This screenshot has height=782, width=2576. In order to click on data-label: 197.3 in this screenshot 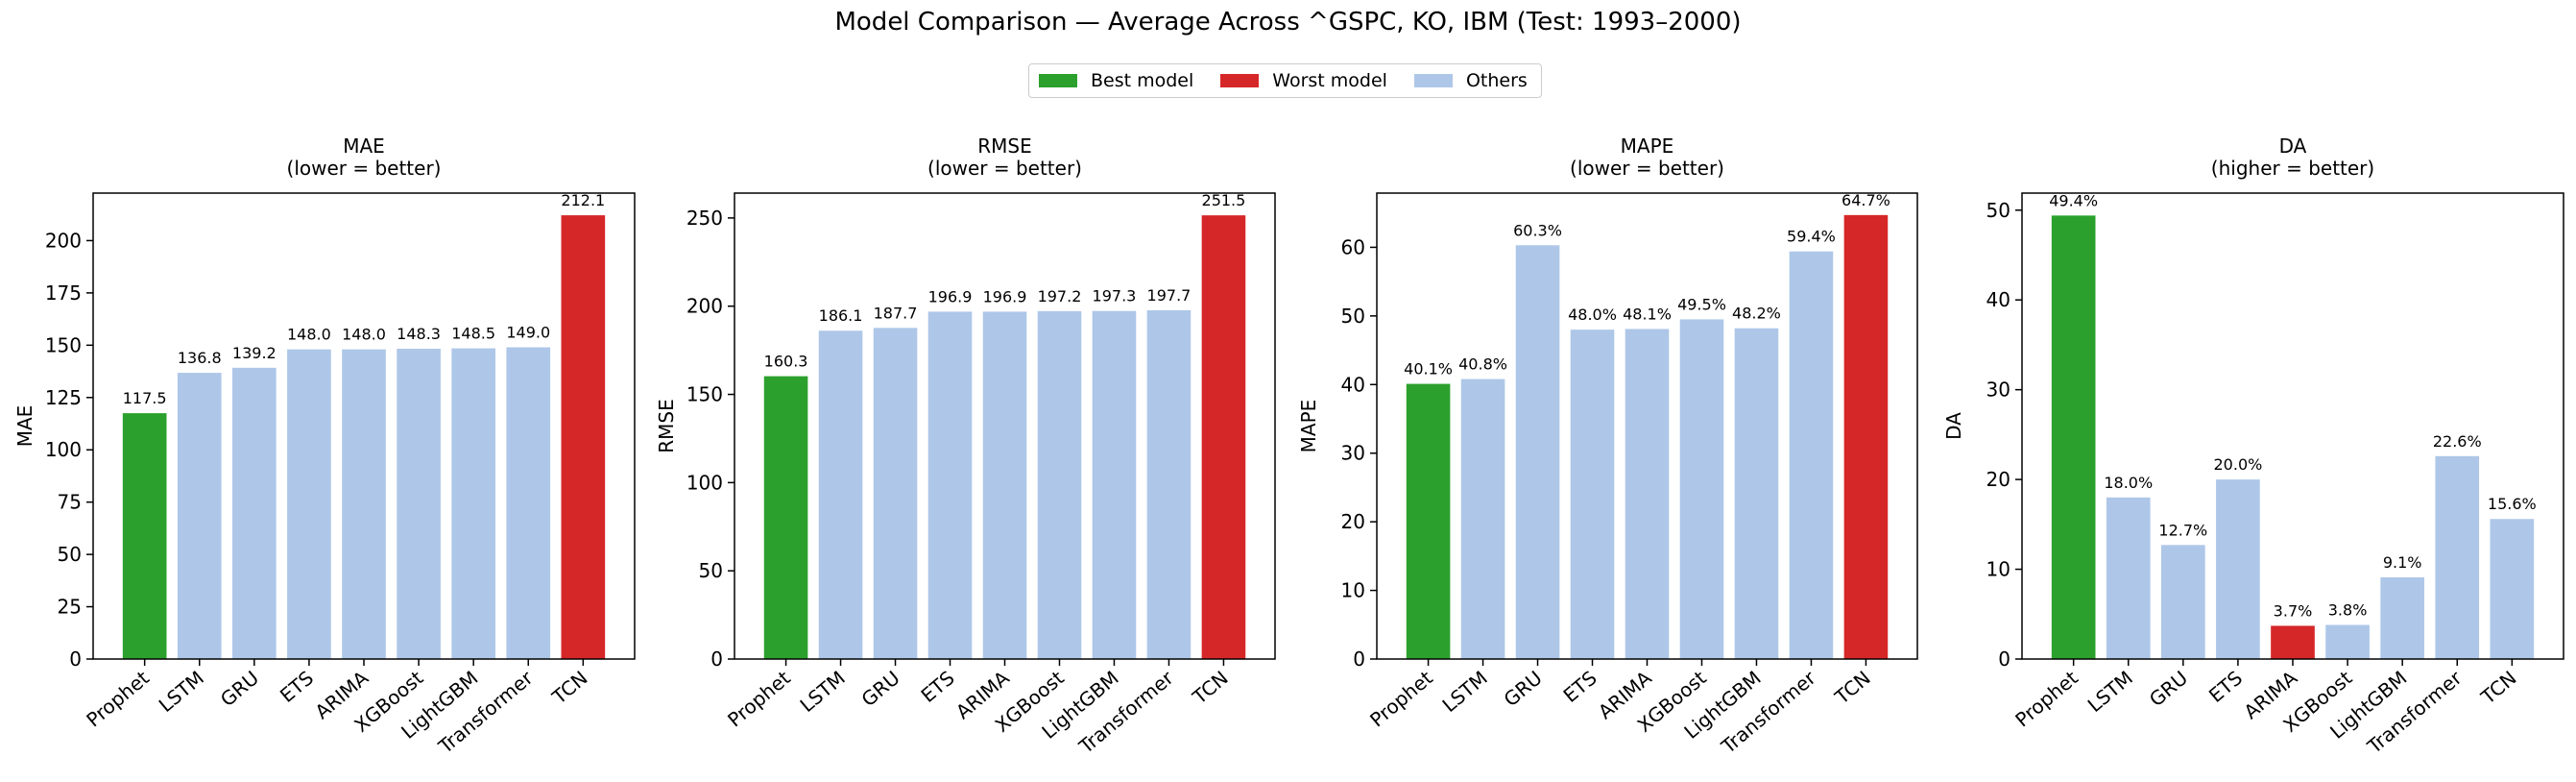, I will do `click(1115, 296)`.